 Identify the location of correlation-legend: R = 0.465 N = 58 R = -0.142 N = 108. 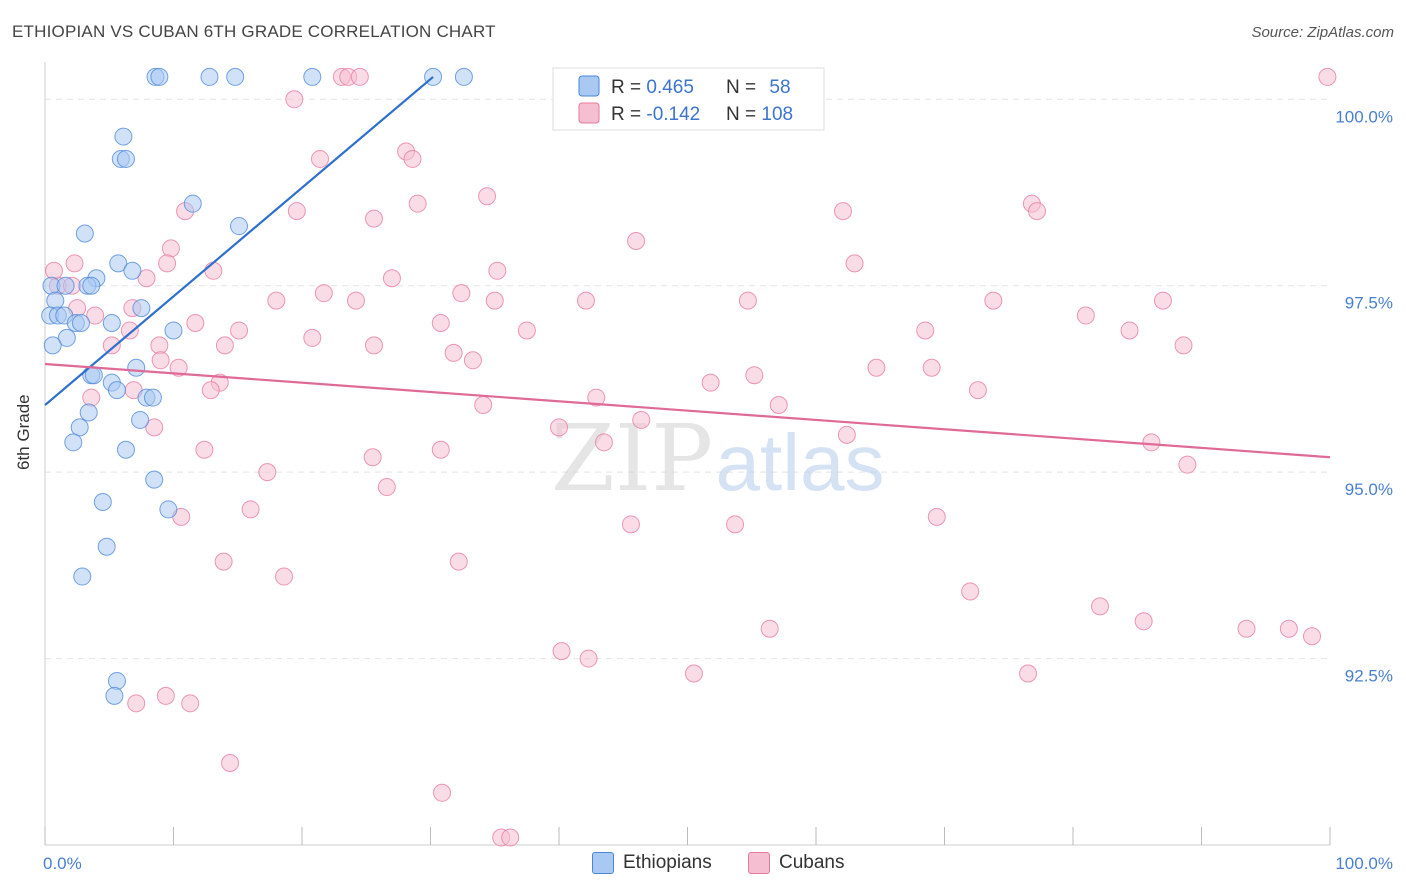
(688, 99).